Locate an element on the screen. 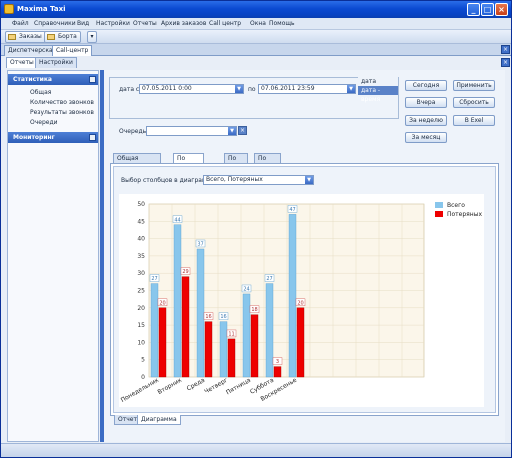  week-button: За неделю is located at coordinates (426, 120).